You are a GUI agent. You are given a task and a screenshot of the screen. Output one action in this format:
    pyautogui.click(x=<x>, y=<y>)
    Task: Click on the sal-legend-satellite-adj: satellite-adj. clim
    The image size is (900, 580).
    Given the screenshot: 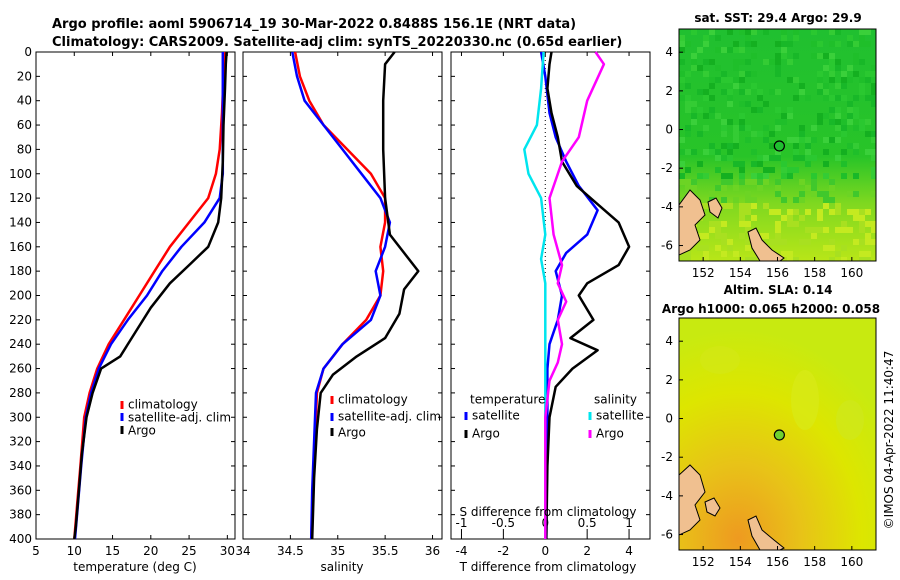 What is the action you would take?
    pyautogui.click(x=389, y=417)
    